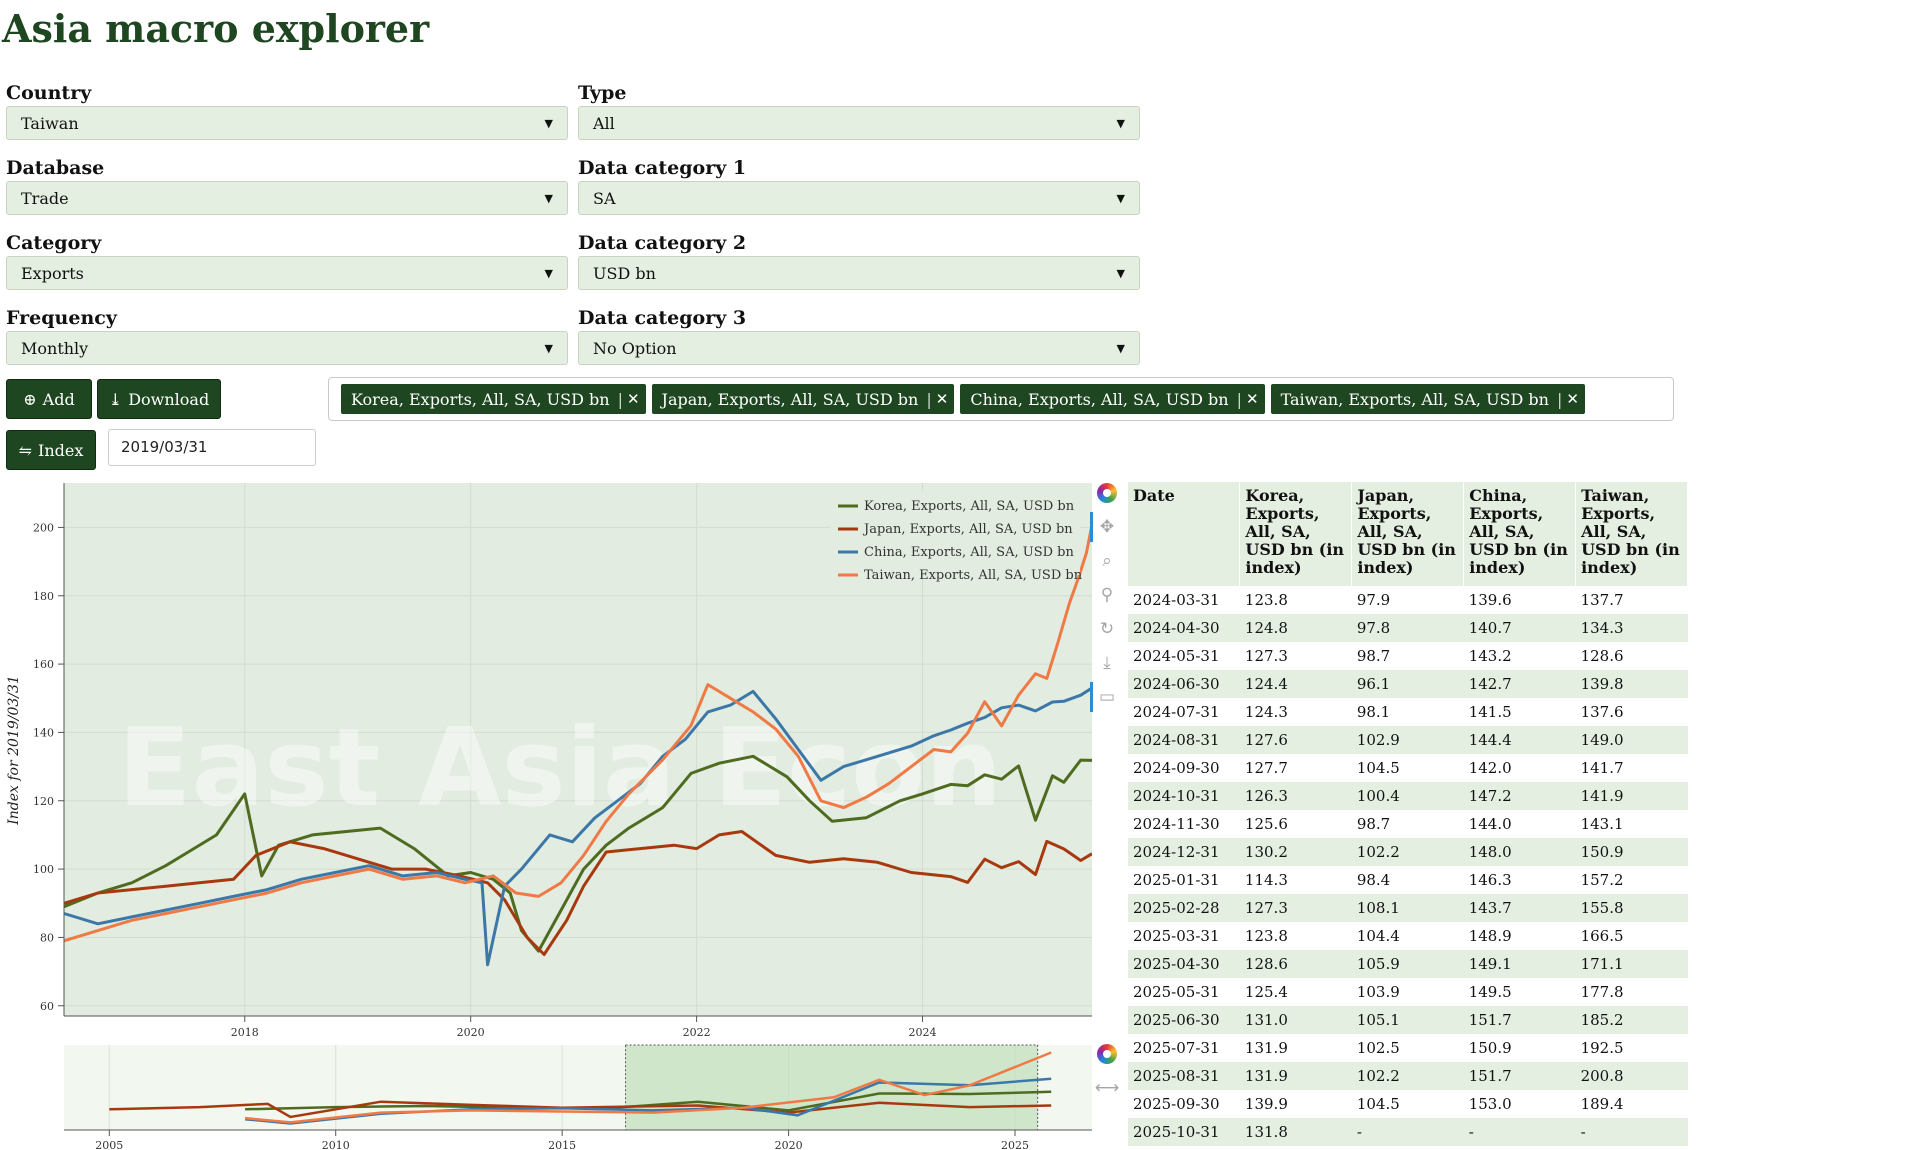 The height and width of the screenshot is (1150, 1920). What do you see at coordinates (1408, 852) in the screenshot?
I see `table-row: 2024-12-31 130.2 102.2 148.0 150.9` at bounding box center [1408, 852].